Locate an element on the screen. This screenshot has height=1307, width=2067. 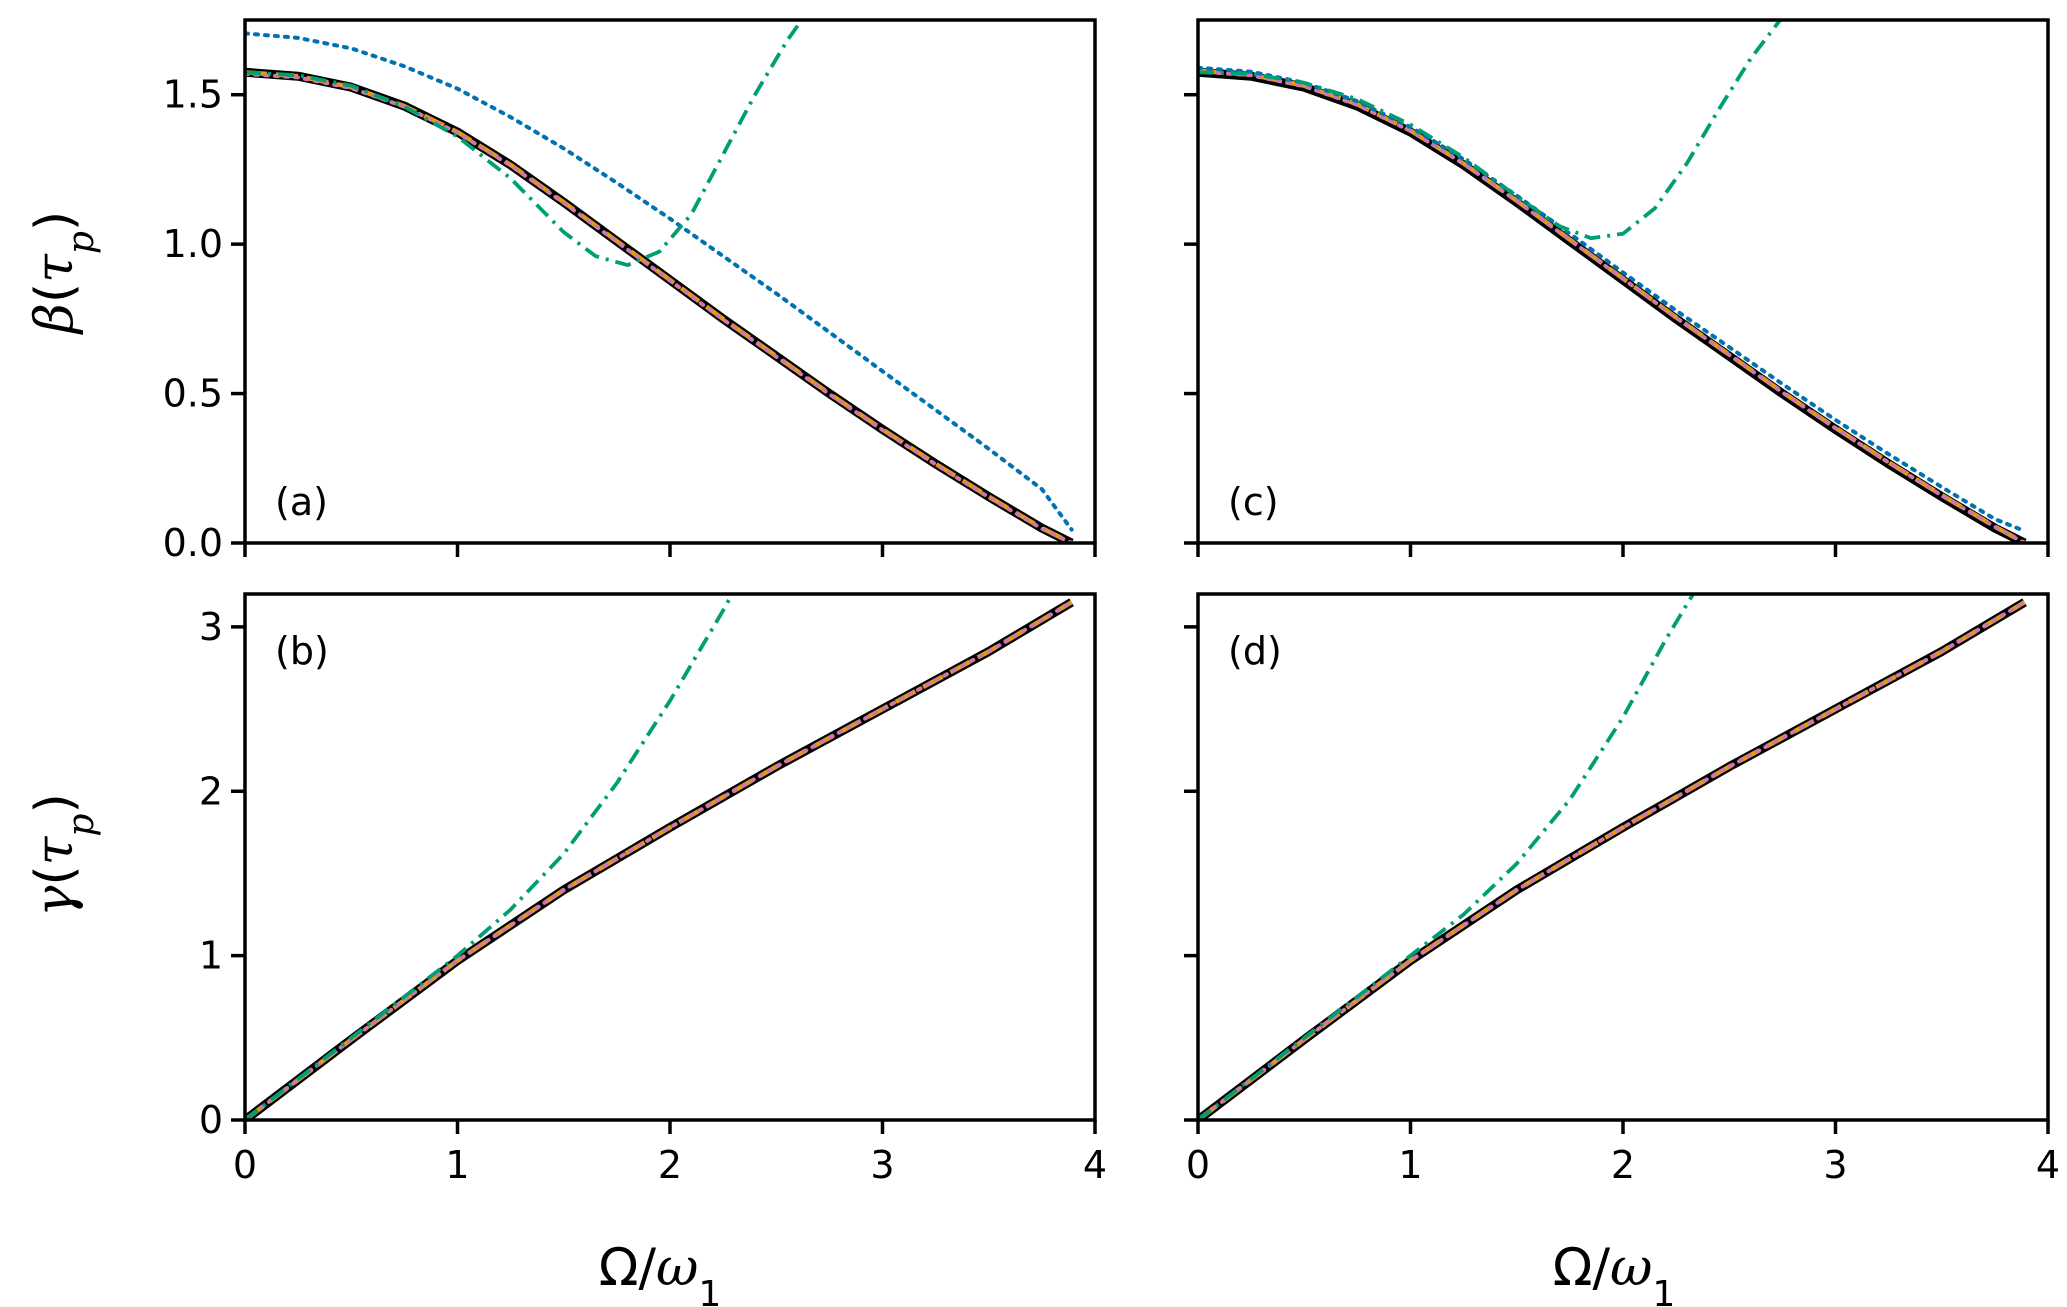
panel-label: (a) is located at coordinates (301, 502).